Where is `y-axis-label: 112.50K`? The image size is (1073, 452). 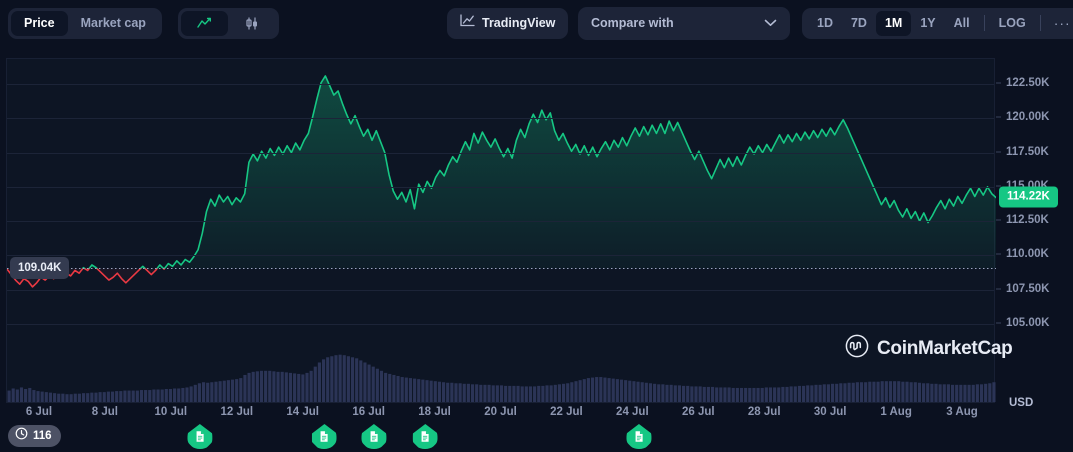
y-axis-label: 112.50K is located at coordinates (1027, 220).